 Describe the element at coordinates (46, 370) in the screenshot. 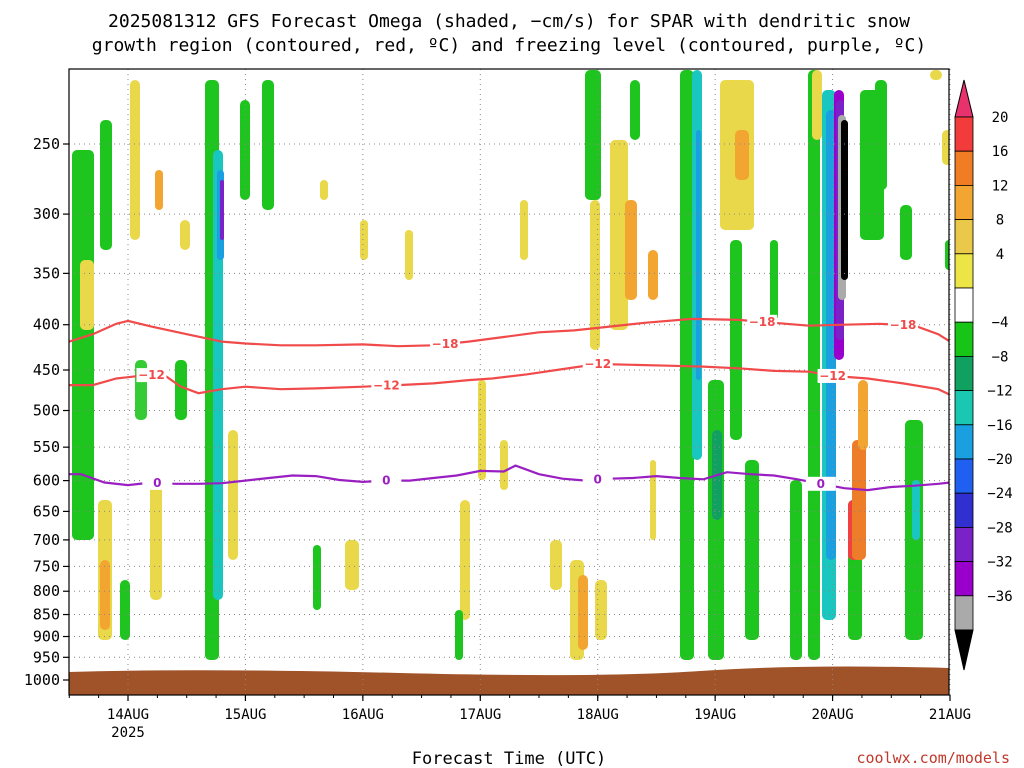

I see `y-tick-label: 450` at that location.